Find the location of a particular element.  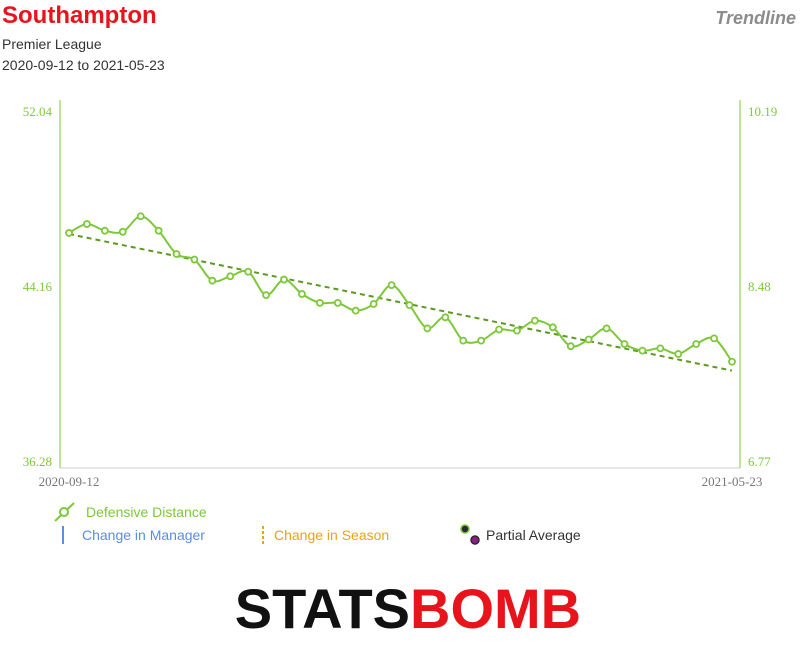

brand-right: BOMB is located at coordinates (495, 609).